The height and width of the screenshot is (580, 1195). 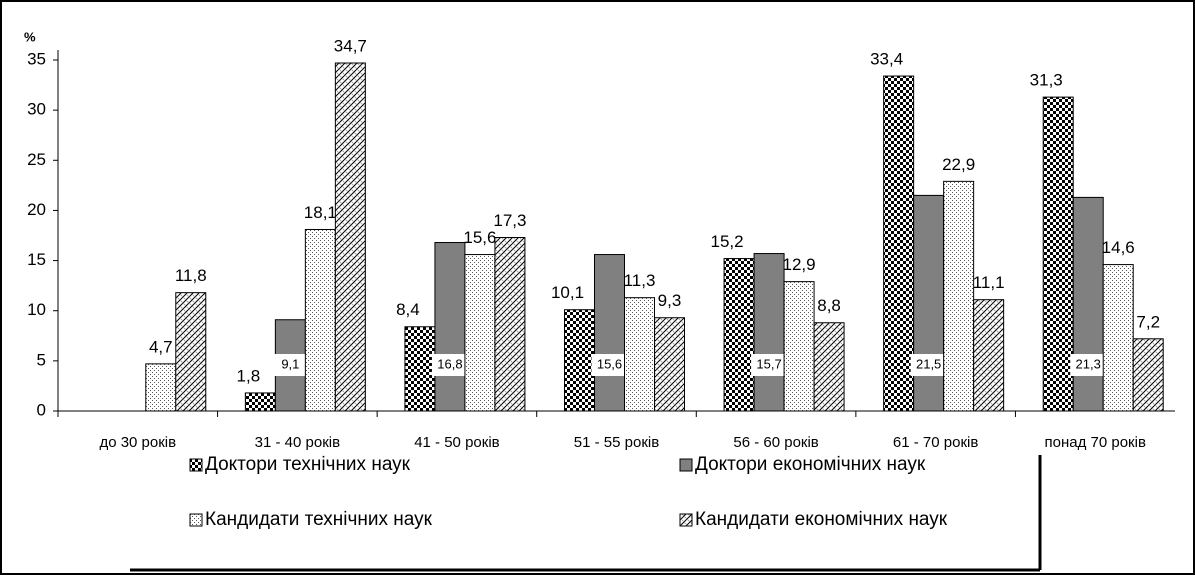 I want to click on data-label: 12,9, so click(x=799, y=264).